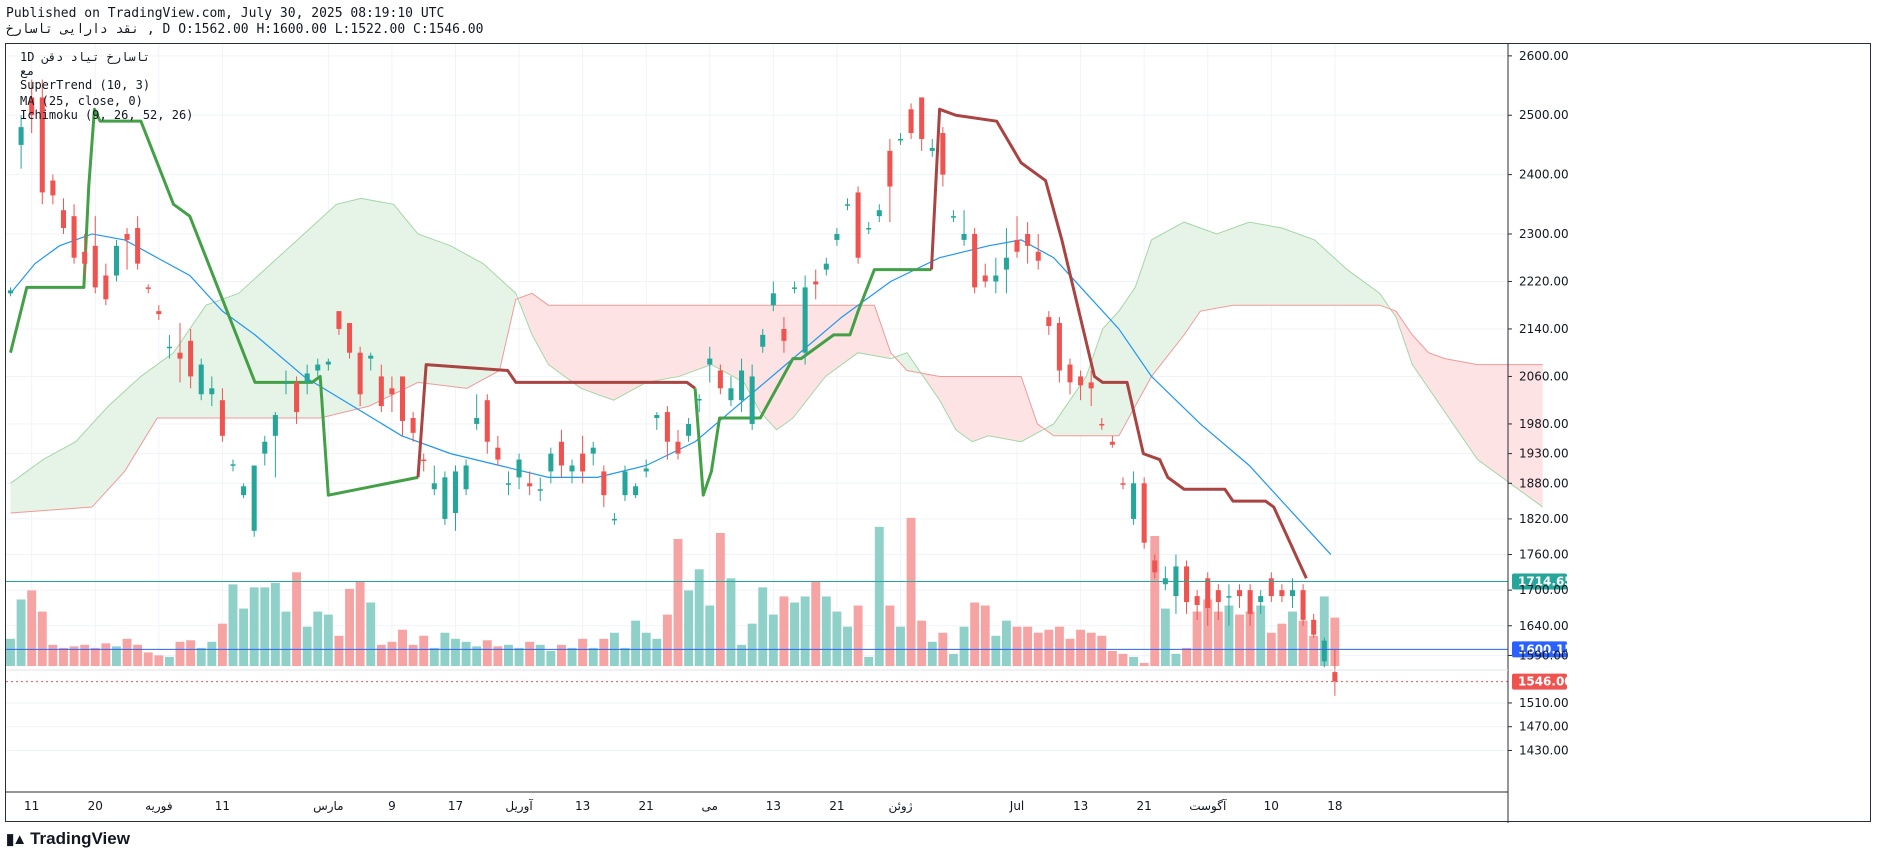 The height and width of the screenshot is (858, 1878). Describe the element at coordinates (1080, 806) in the screenshot. I see `time-tick-label: 13` at that location.